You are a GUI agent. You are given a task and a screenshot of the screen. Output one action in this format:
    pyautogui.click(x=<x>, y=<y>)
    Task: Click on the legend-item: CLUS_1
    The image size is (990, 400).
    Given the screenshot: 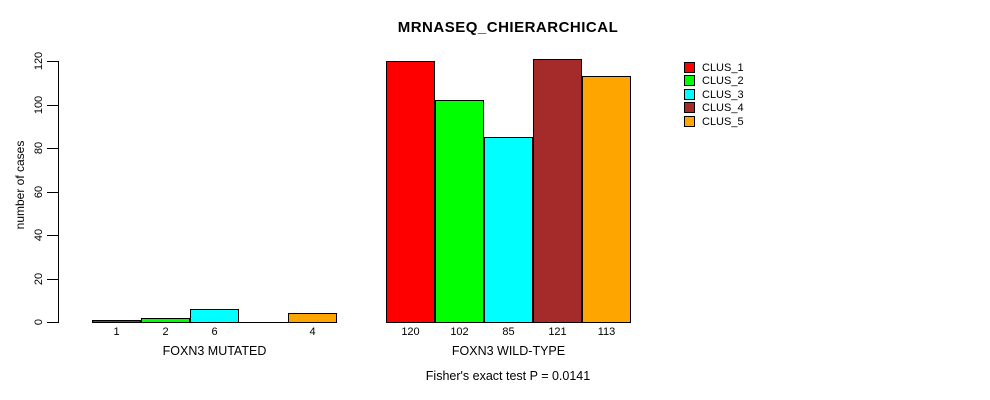 What is the action you would take?
    pyautogui.click(x=722, y=68)
    